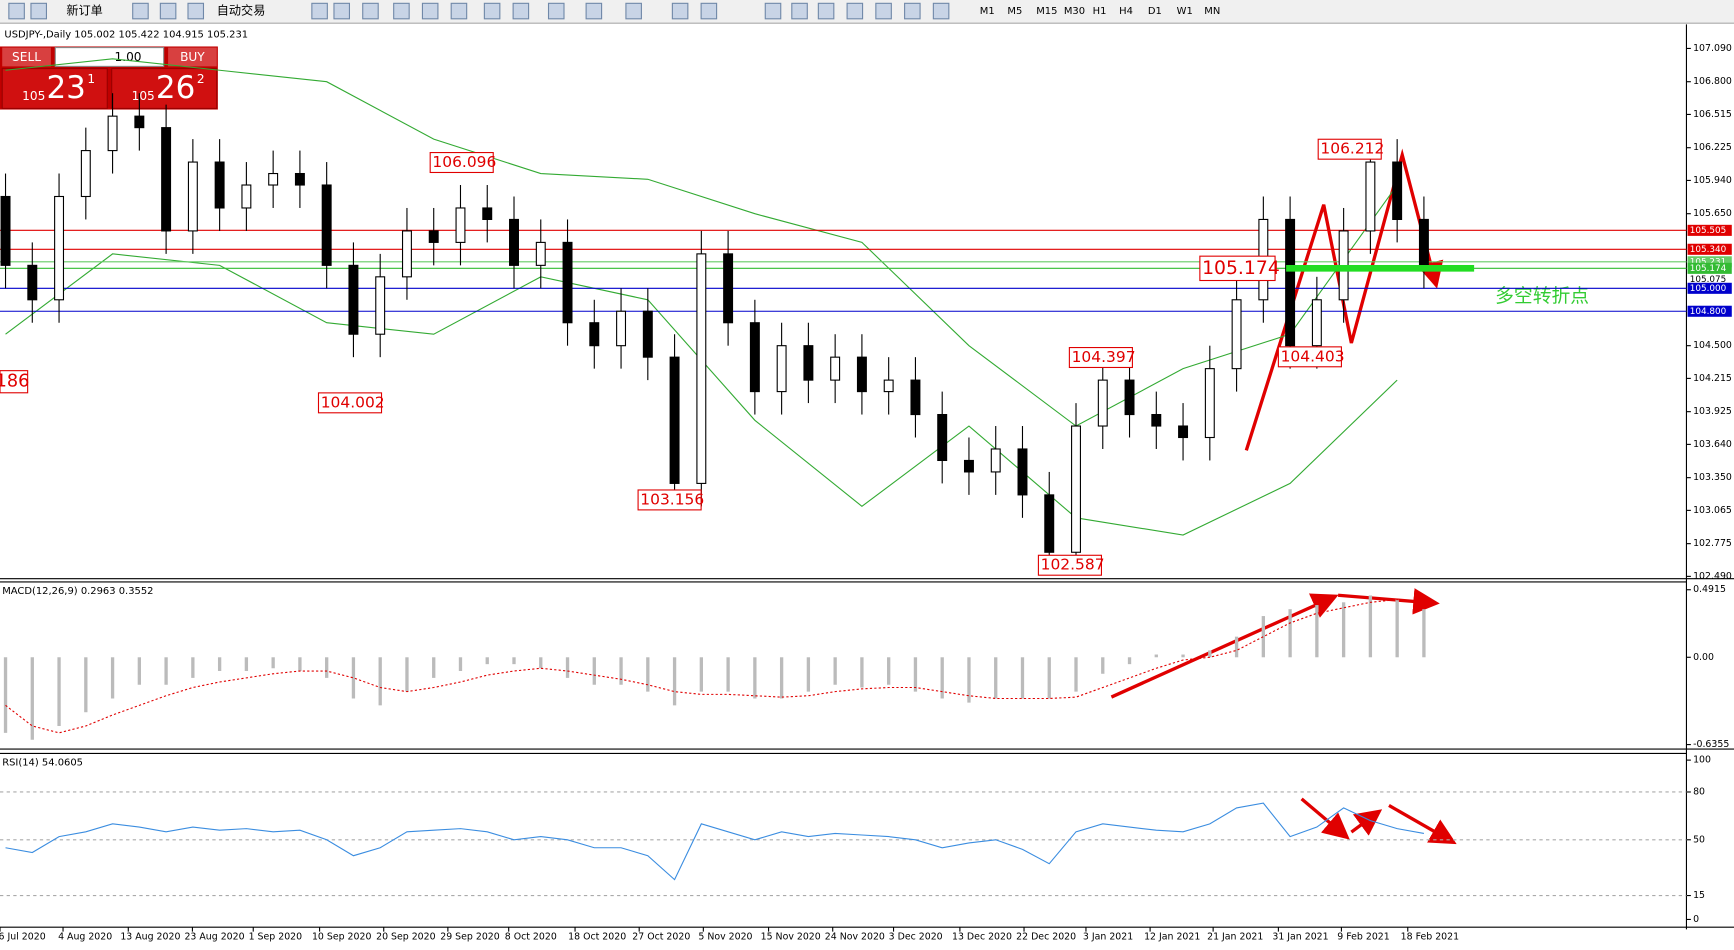  I want to click on toolbar-button: 新订单, so click(84, 10).